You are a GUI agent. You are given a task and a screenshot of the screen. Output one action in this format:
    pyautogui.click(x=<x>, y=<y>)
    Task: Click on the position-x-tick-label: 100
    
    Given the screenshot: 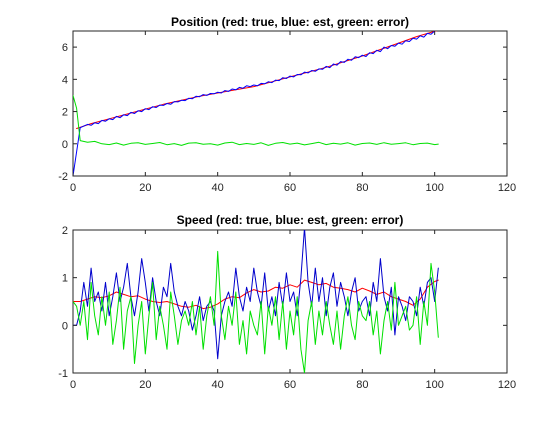 What is the action you would take?
    pyautogui.click(x=434, y=188)
    